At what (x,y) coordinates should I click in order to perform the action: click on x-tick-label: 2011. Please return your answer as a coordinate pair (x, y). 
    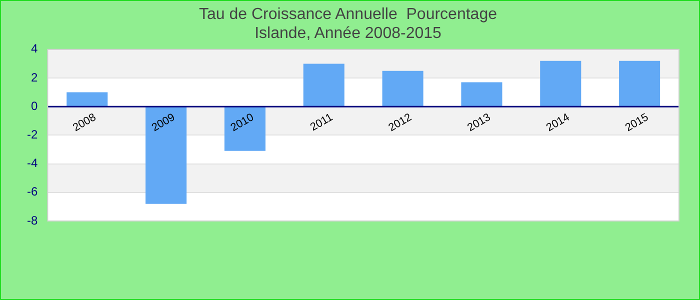
    Looking at the image, I should click on (321, 122).